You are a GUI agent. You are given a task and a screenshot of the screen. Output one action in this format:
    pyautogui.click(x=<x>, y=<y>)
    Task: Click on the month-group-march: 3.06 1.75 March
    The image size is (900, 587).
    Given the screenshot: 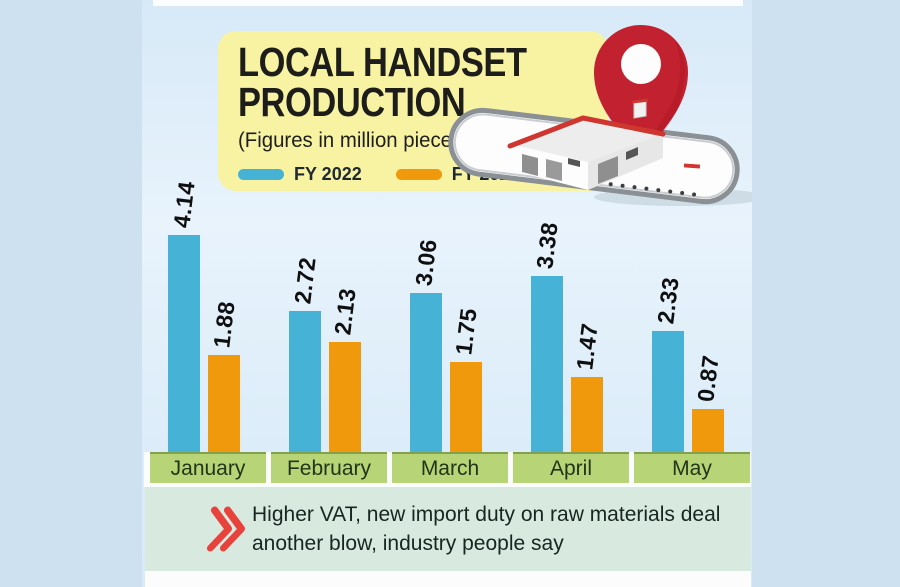 What is the action you would take?
    pyautogui.click(x=450, y=331)
    